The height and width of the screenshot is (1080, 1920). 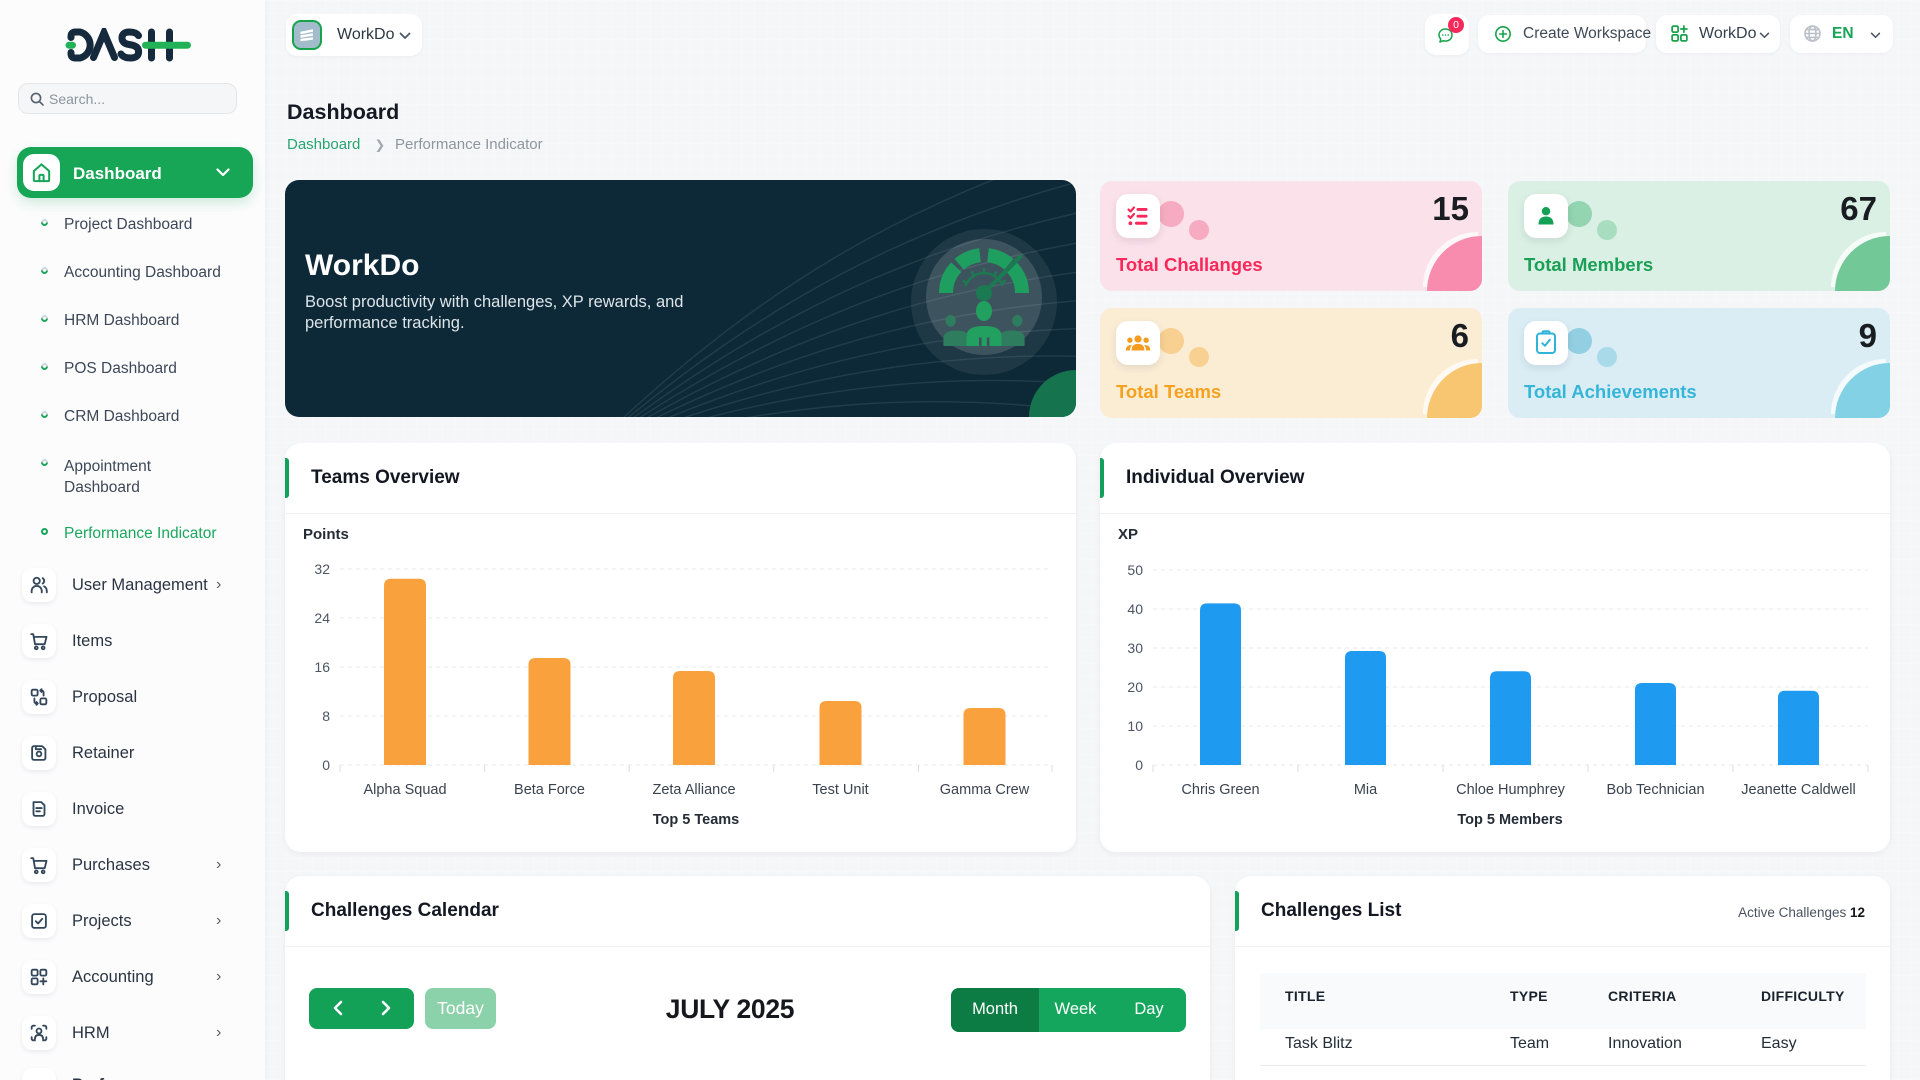 I want to click on svg-text: 30, so click(x=1135, y=648).